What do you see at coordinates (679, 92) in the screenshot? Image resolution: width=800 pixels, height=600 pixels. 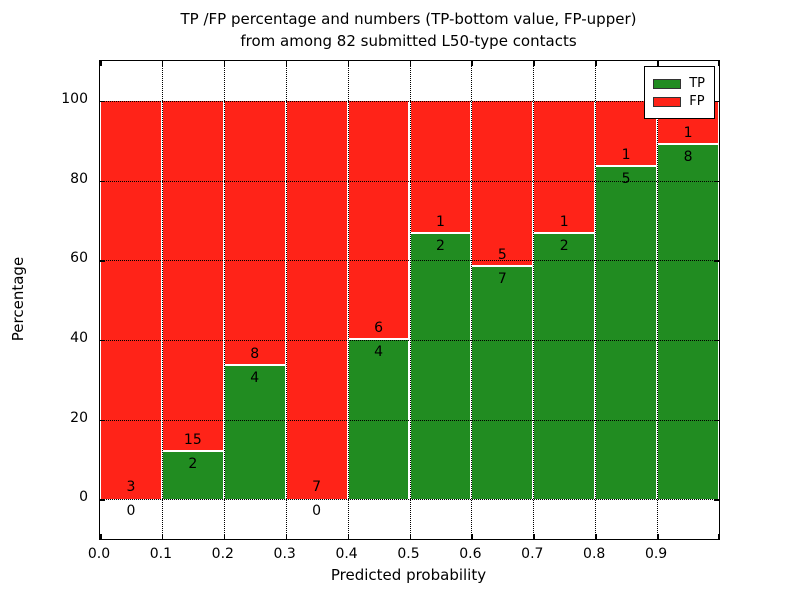 I see `legend: TP FP` at bounding box center [679, 92].